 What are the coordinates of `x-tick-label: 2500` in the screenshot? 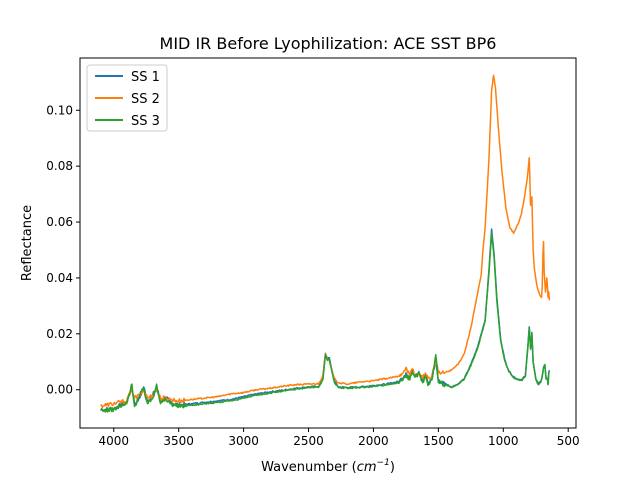 It's located at (308, 441).